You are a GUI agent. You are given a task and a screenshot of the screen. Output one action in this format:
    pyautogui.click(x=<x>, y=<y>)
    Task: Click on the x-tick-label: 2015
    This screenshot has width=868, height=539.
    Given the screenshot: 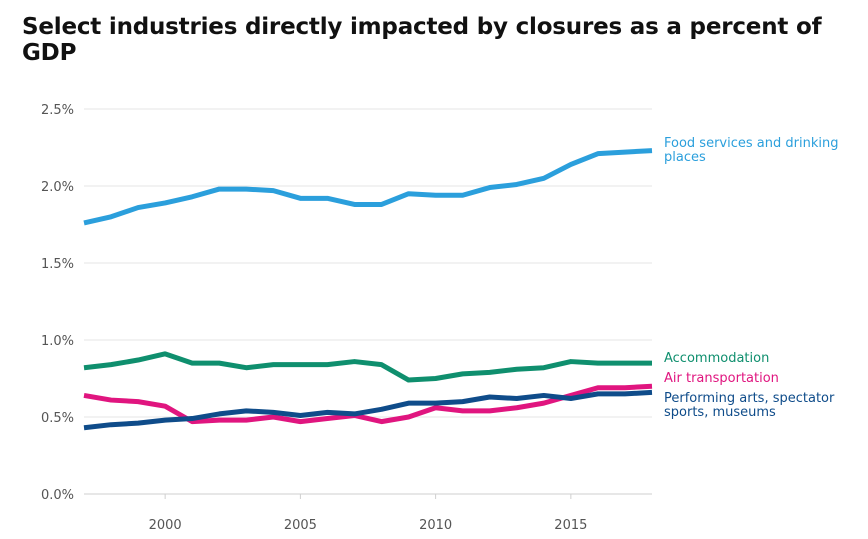 What is the action you would take?
    pyautogui.click(x=570, y=525)
    